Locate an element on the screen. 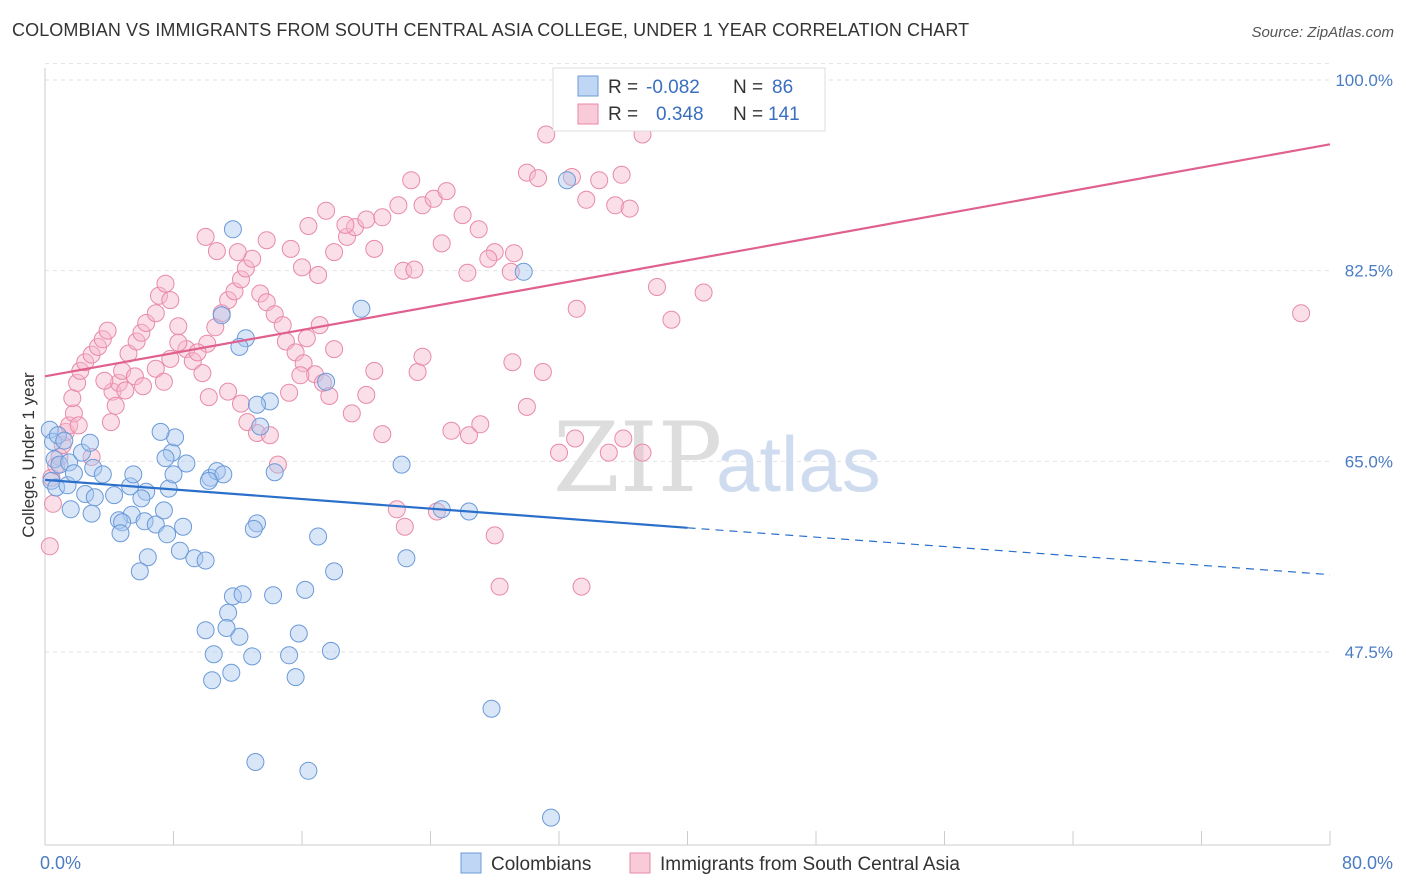 The image size is (1406, 892). x-tick-label-0: 0.0% is located at coordinates (60, 863).